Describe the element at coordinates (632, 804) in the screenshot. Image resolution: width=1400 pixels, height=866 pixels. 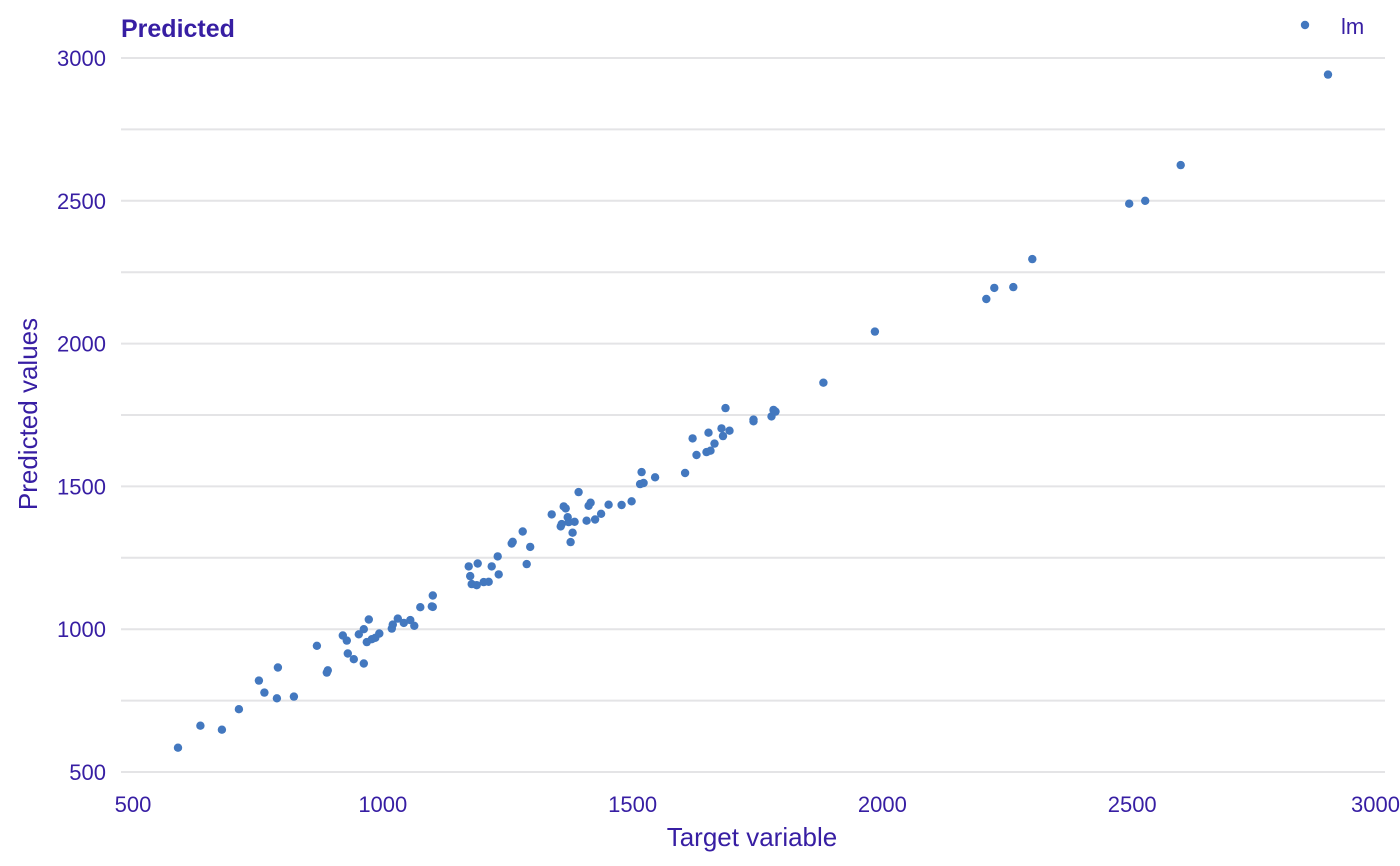
I see `x-tick-label: 1500` at that location.